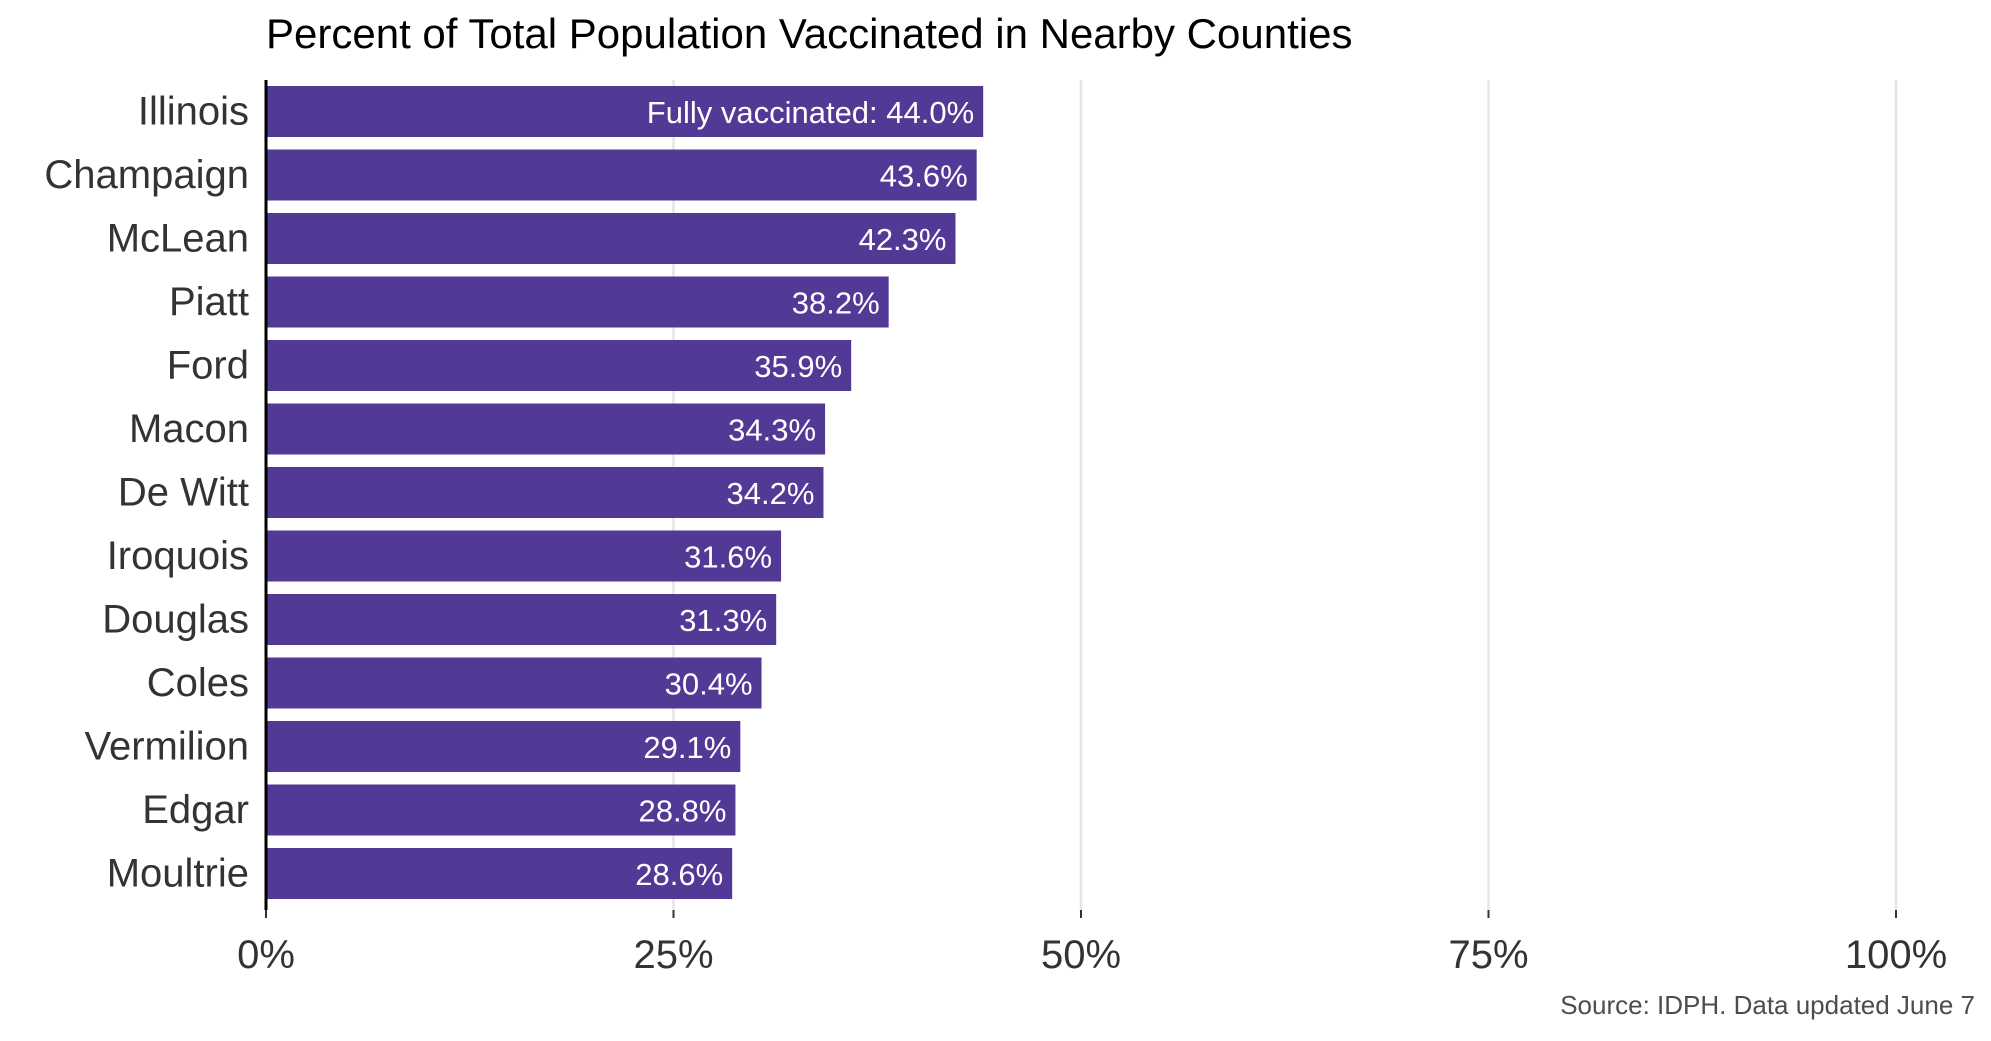 This screenshot has height=1041, width=1991. Describe the element at coordinates (178, 239) in the screenshot. I see `category-label: McLean` at that location.